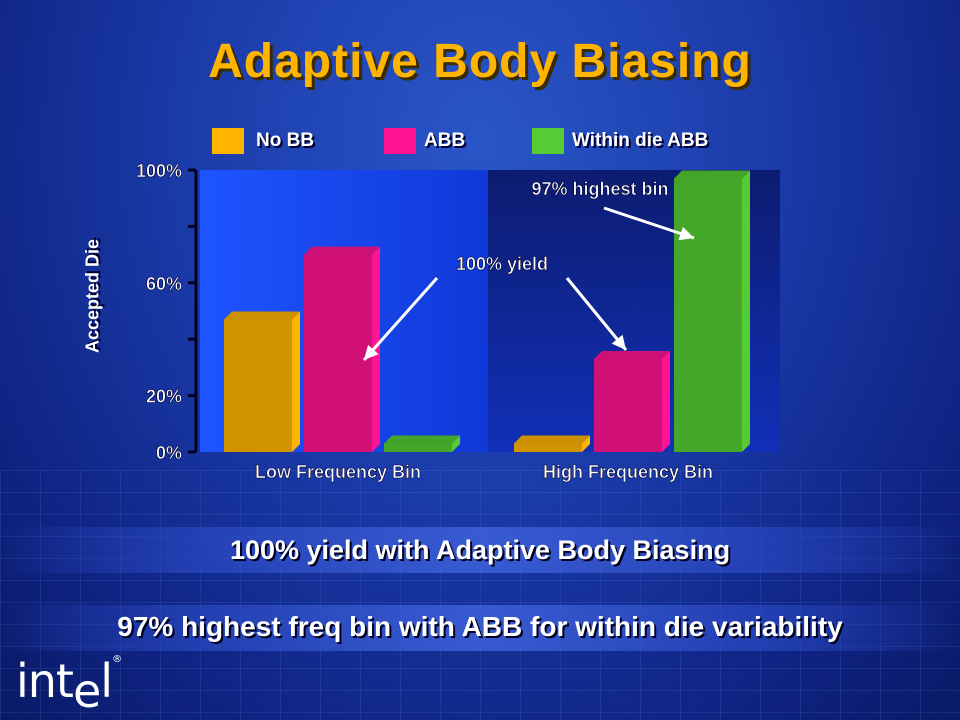 Image resolution: width=960 pixels, height=720 pixels. What do you see at coordinates (686, 233) in the screenshot?
I see `arrow-highest-bin-head` at bounding box center [686, 233].